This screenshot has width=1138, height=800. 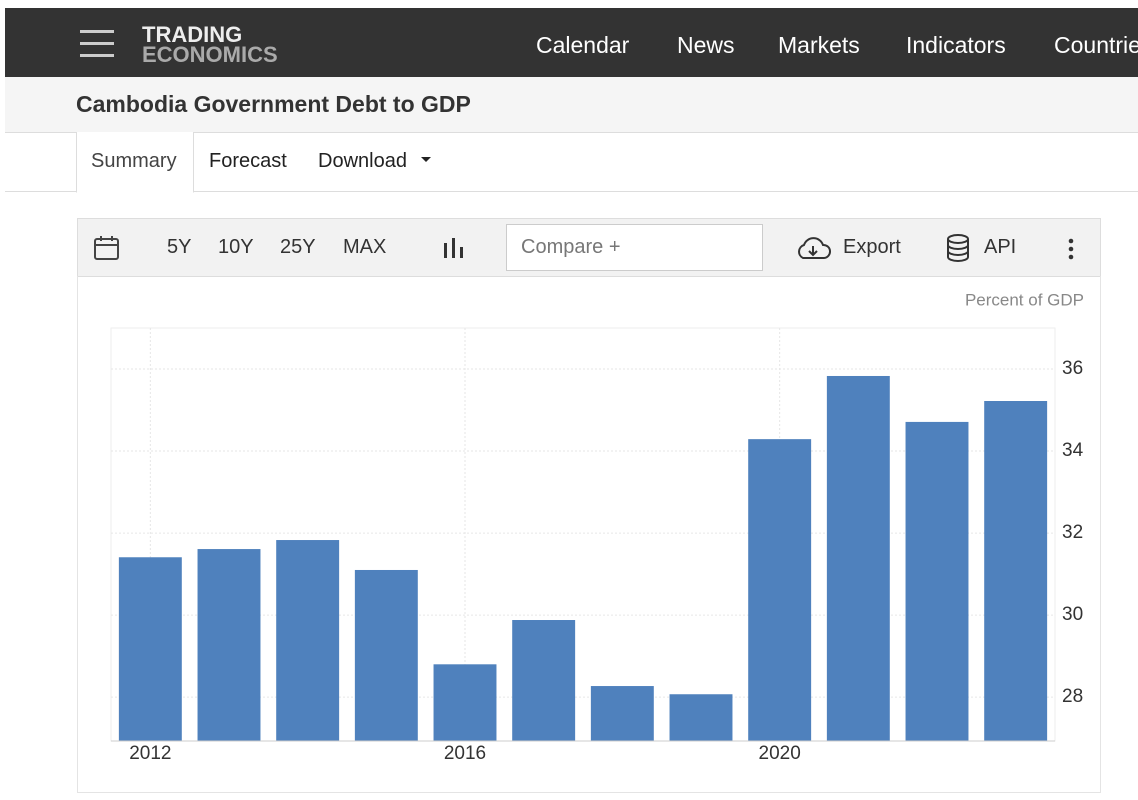 I want to click on range-button: 10Y, so click(x=236, y=247).